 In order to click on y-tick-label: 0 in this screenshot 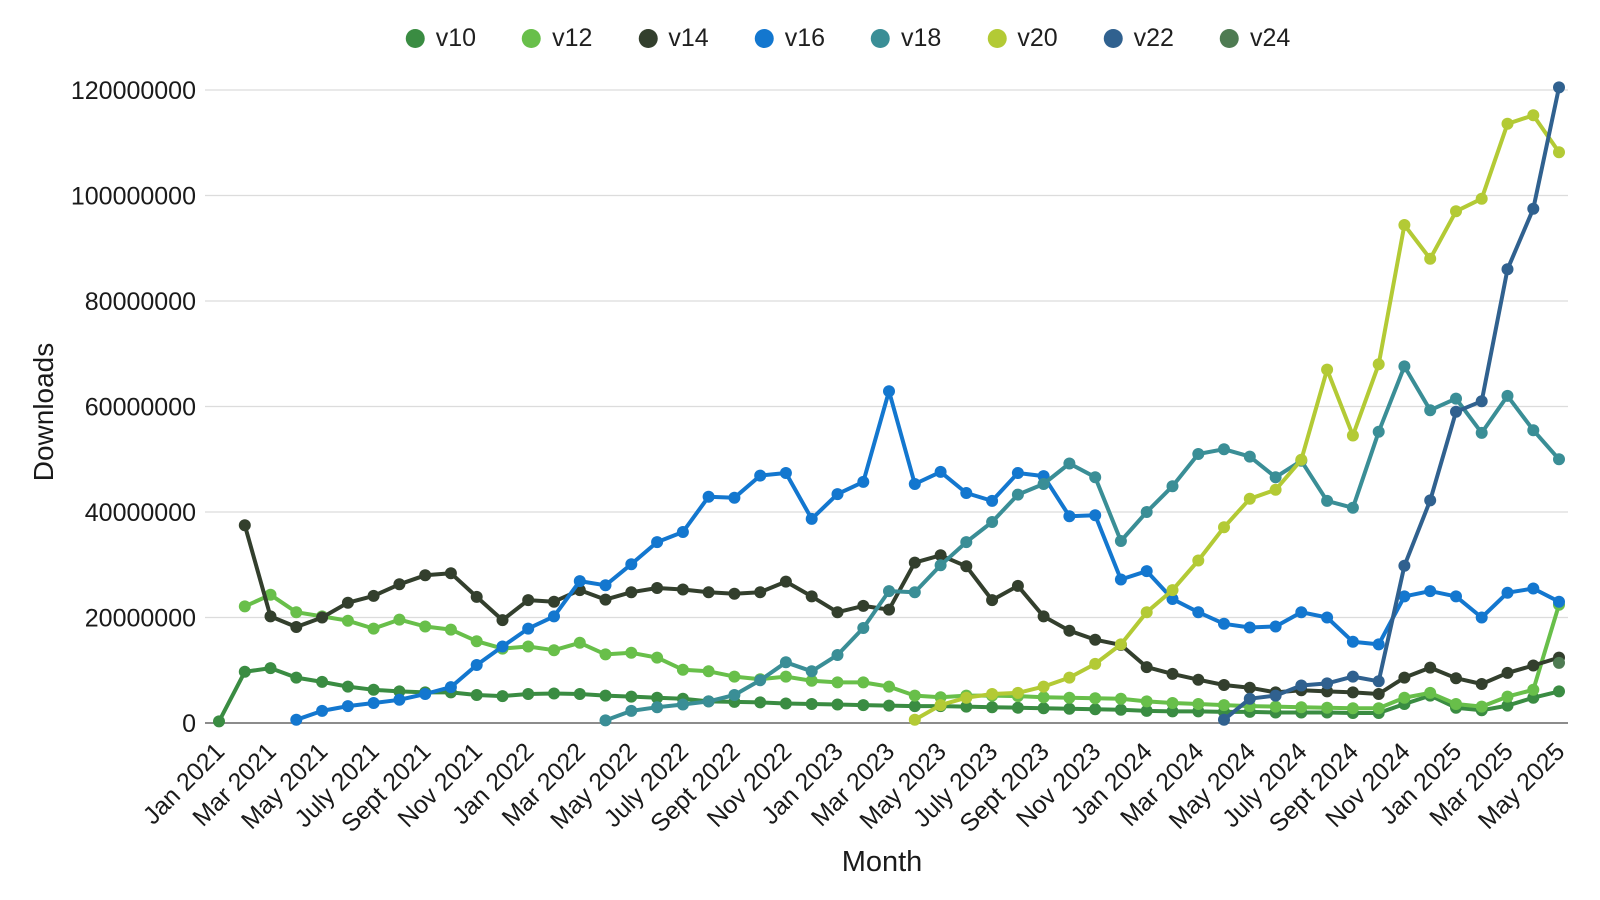, I will do `click(189, 724)`.